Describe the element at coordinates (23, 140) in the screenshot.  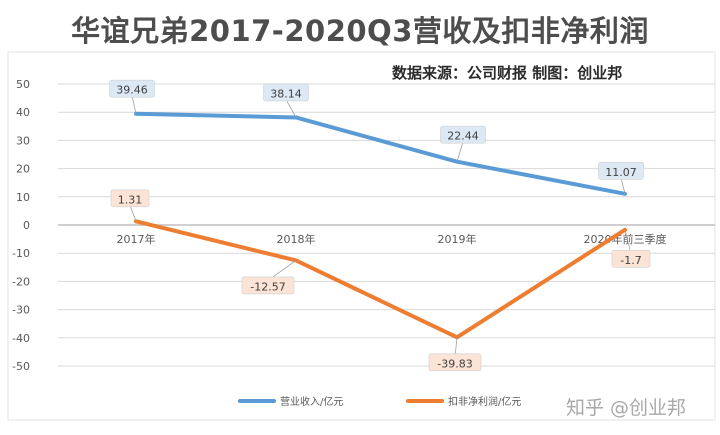
I see `y-tick-label: 30` at that location.